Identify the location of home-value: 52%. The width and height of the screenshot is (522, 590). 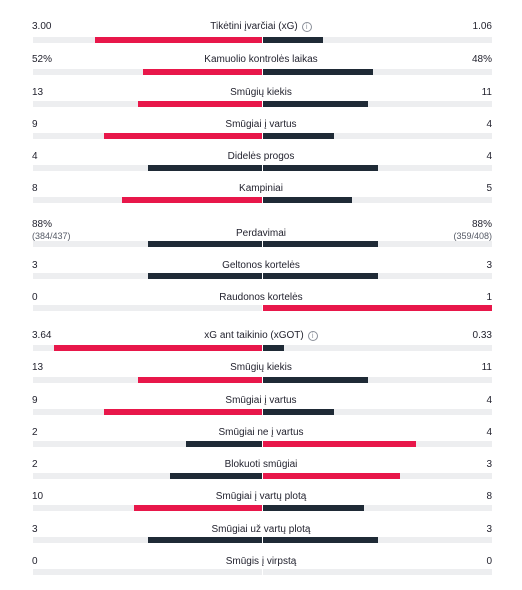
(42, 59).